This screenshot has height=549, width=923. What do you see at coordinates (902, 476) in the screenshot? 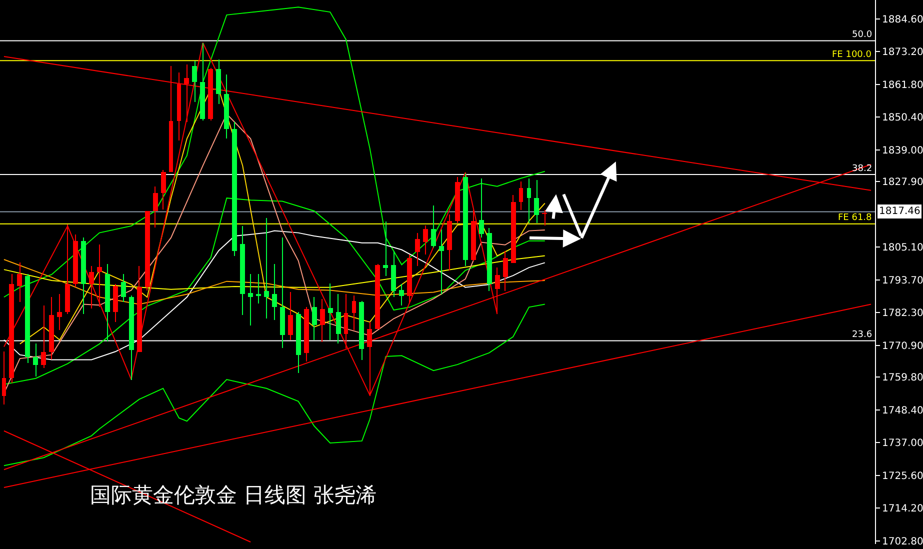
I see `y-tick-label: 1725.60` at bounding box center [902, 476].